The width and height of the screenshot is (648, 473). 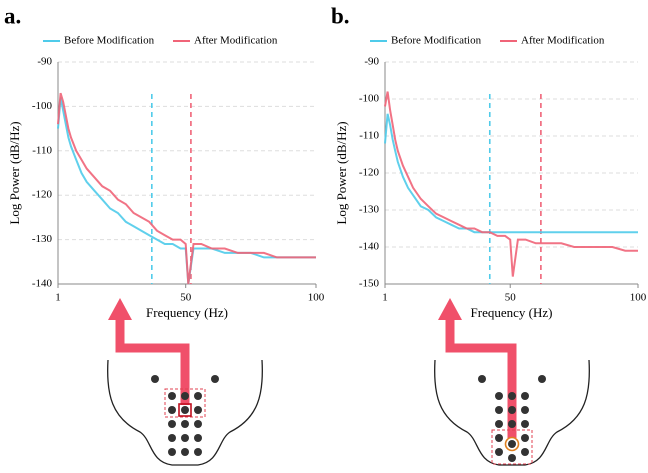 What do you see at coordinates (185, 382) in the screenshot?
I see `head-diagram-a` at bounding box center [185, 382].